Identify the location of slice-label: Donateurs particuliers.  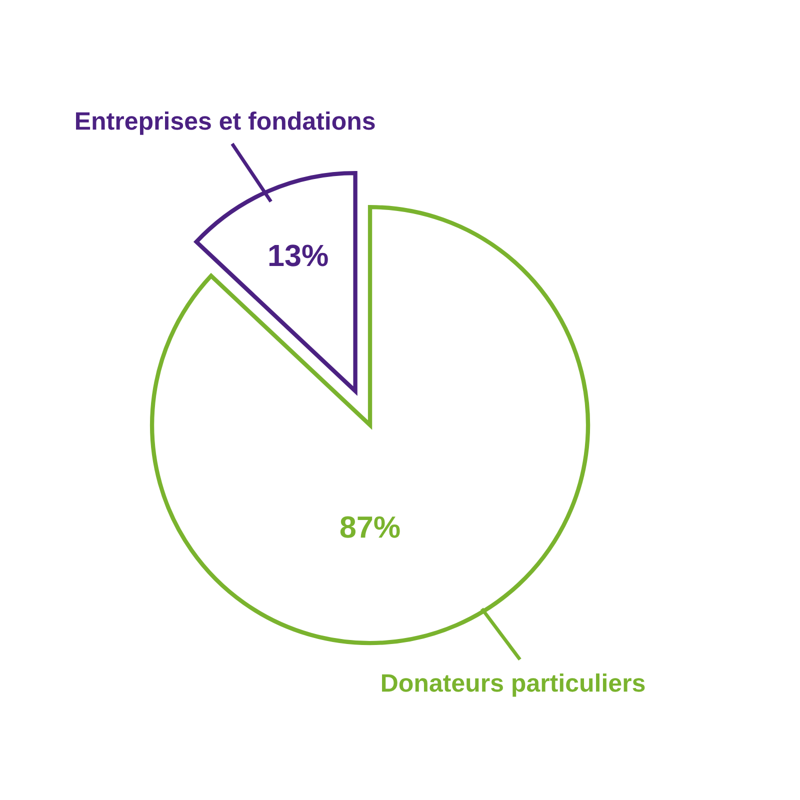
(513, 685).